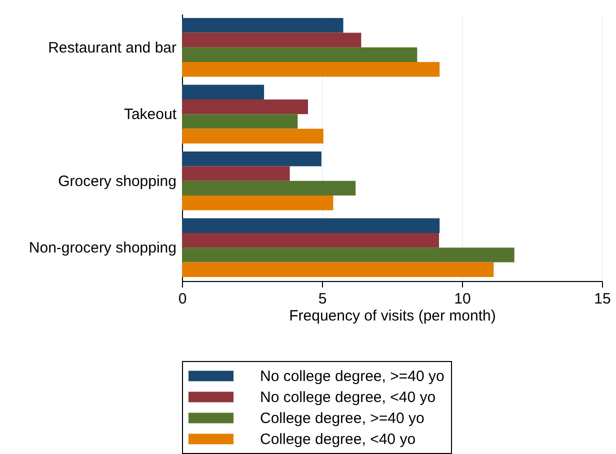 This screenshot has height=454, width=616. Describe the element at coordinates (112, 47) in the screenshot. I see `y-tick-label: Restaurant and bar` at that location.